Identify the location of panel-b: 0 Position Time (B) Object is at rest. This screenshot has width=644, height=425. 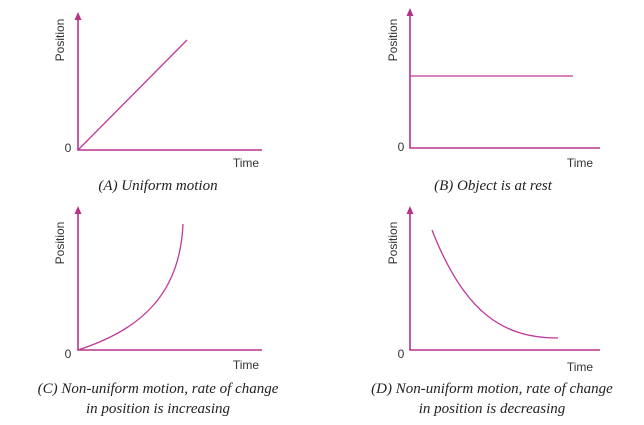
(493, 101).